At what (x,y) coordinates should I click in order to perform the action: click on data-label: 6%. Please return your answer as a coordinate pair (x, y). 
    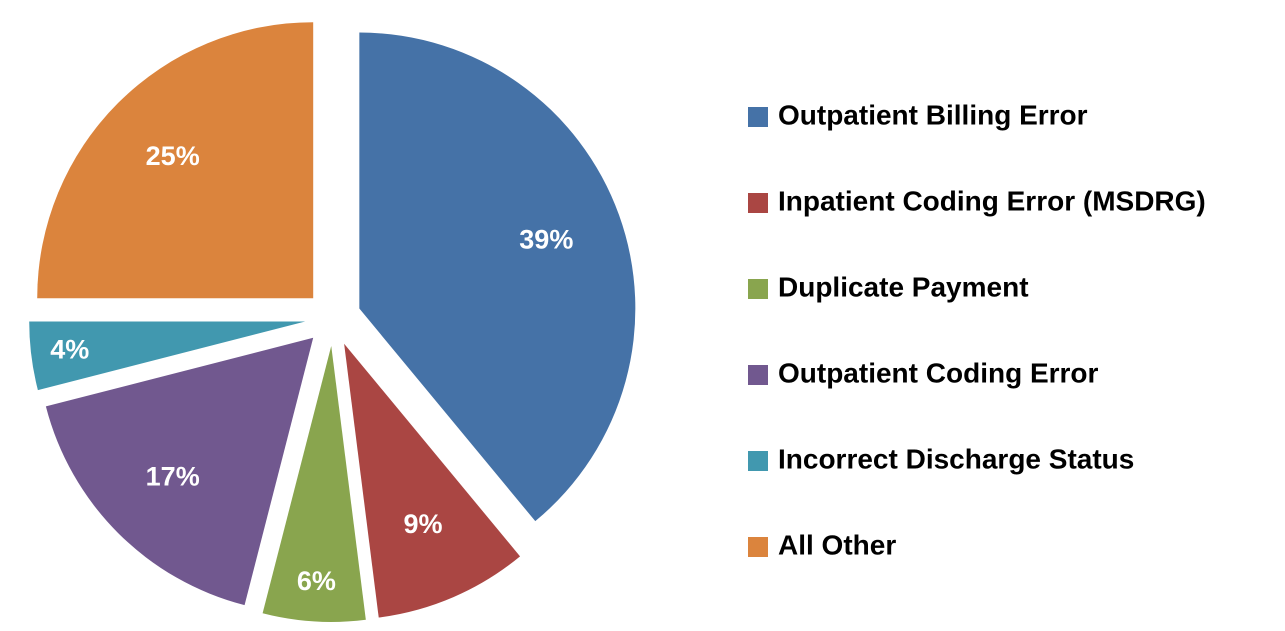
    Looking at the image, I should click on (316, 581).